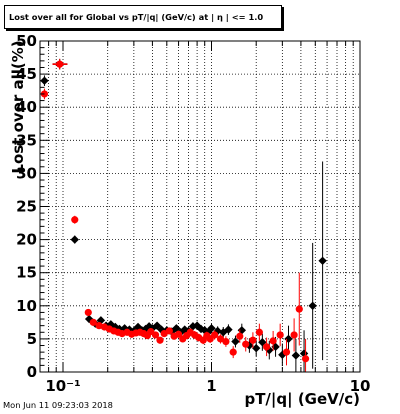 Image resolution: width=400 pixels, height=414 pixels. Describe the element at coordinates (360, 386) in the screenshot. I see `x-tick-label: 10` at that location.